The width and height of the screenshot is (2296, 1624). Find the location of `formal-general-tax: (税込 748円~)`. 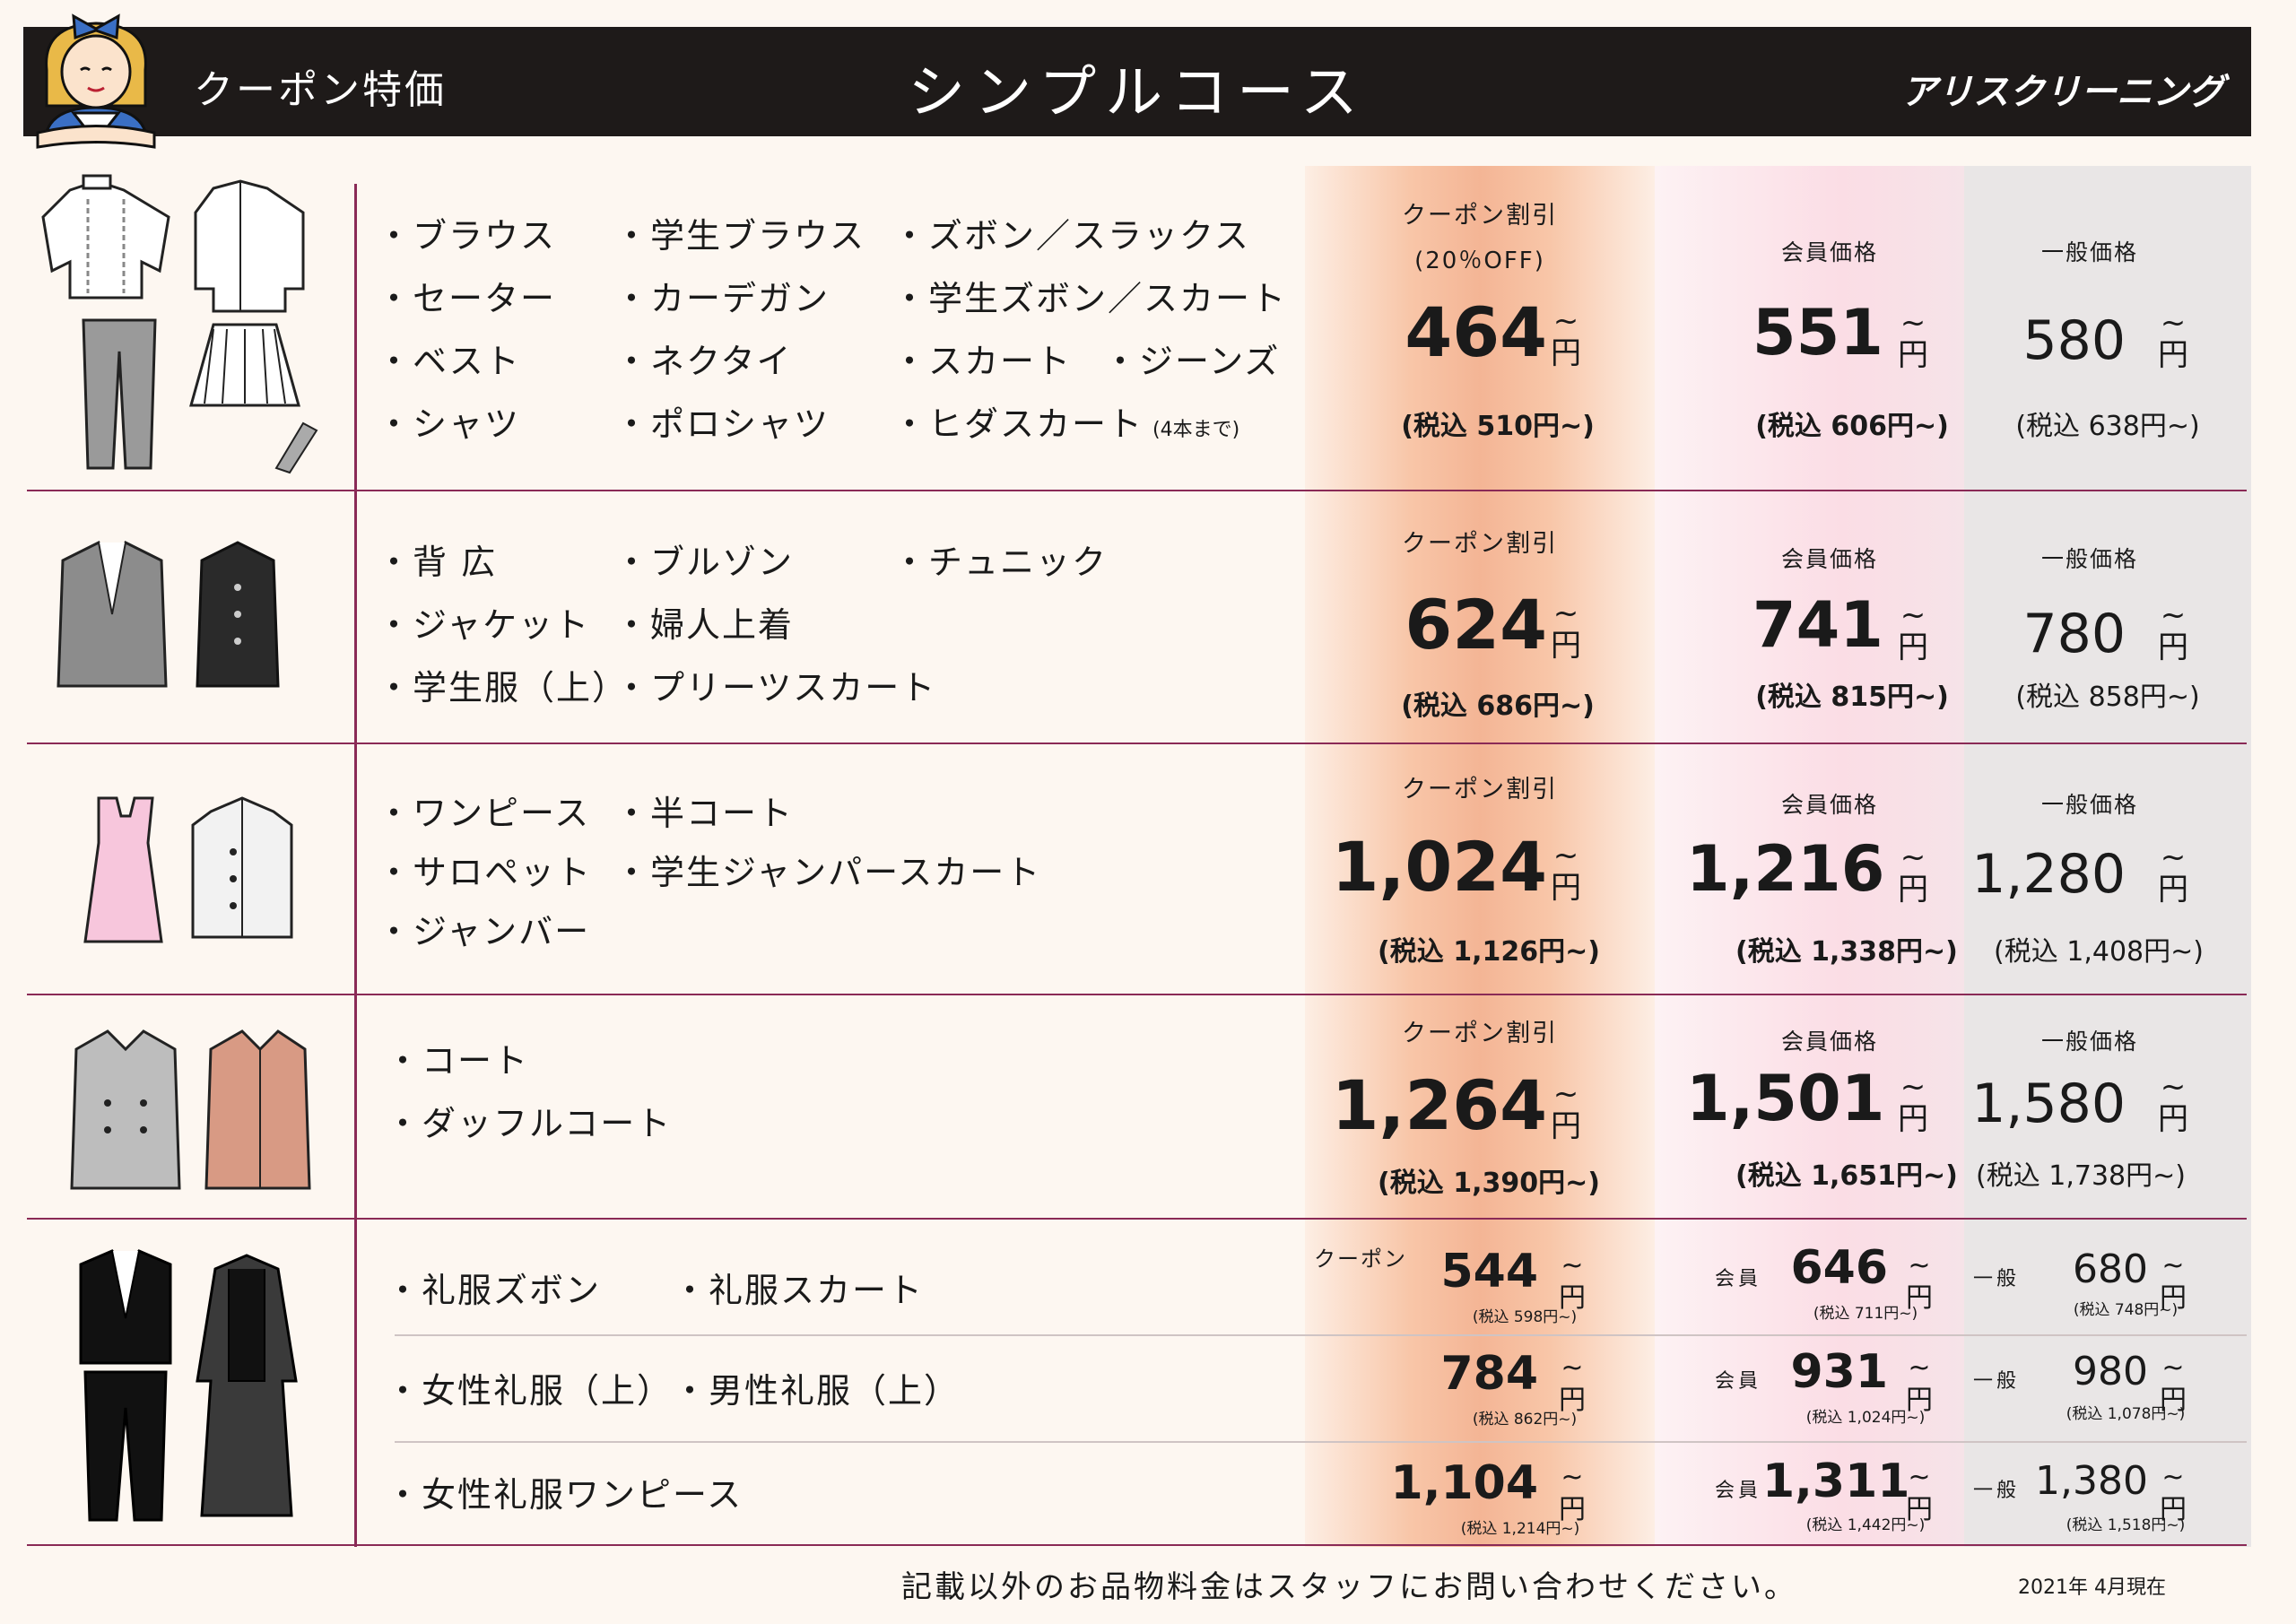

formal-general-tax: (税込 748円~) is located at coordinates (2126, 1310).